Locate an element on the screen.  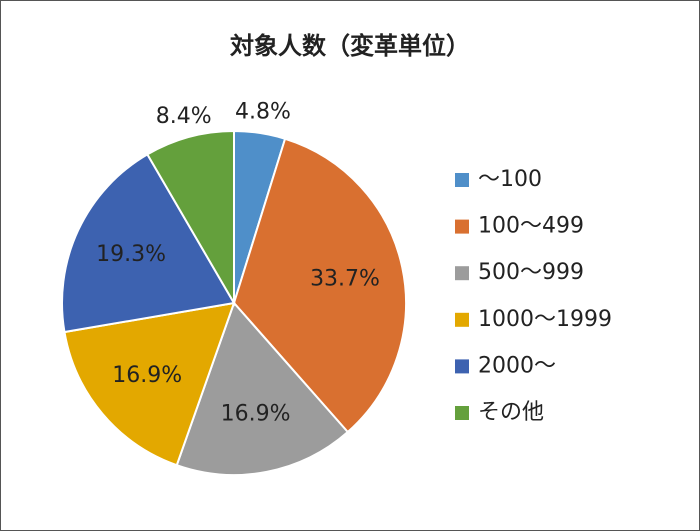
data-label: 33.7% is located at coordinates (345, 278).